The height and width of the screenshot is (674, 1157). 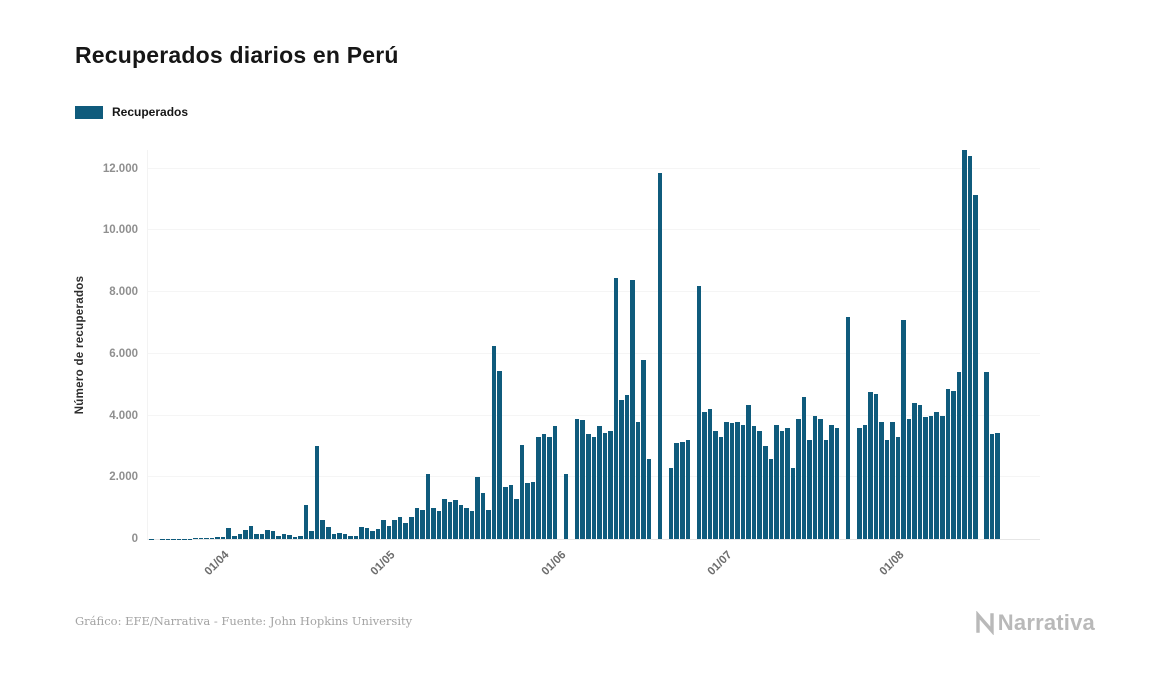 I want to click on y-tick-label: 8.000, so click(x=123, y=292).